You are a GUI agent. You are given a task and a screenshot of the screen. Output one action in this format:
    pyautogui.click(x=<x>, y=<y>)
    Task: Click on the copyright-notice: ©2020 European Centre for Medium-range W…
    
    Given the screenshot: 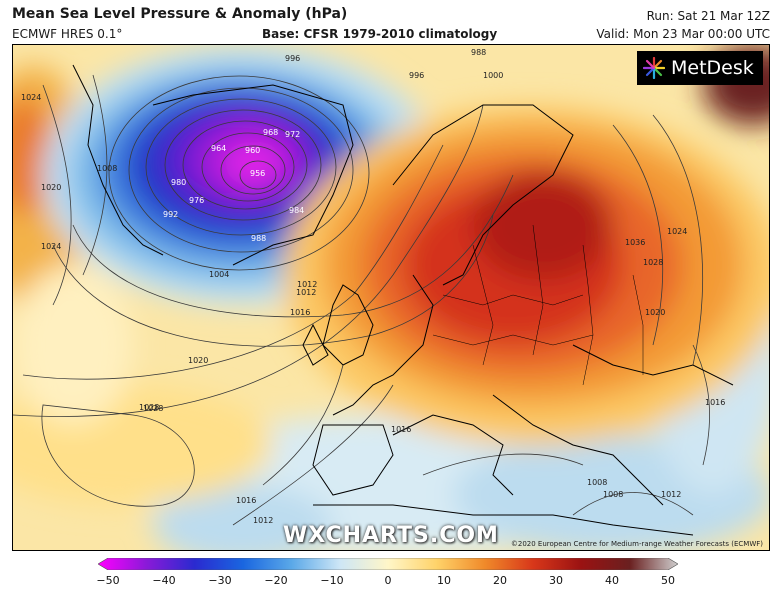 What is the action you would take?
    pyautogui.click(x=636, y=544)
    